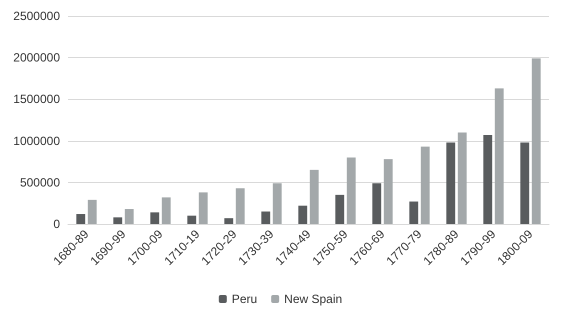 This screenshot has width=561, height=314. Describe the element at coordinates (36, 16) in the screenshot. I see `y-tick-label: 2500000` at that location.